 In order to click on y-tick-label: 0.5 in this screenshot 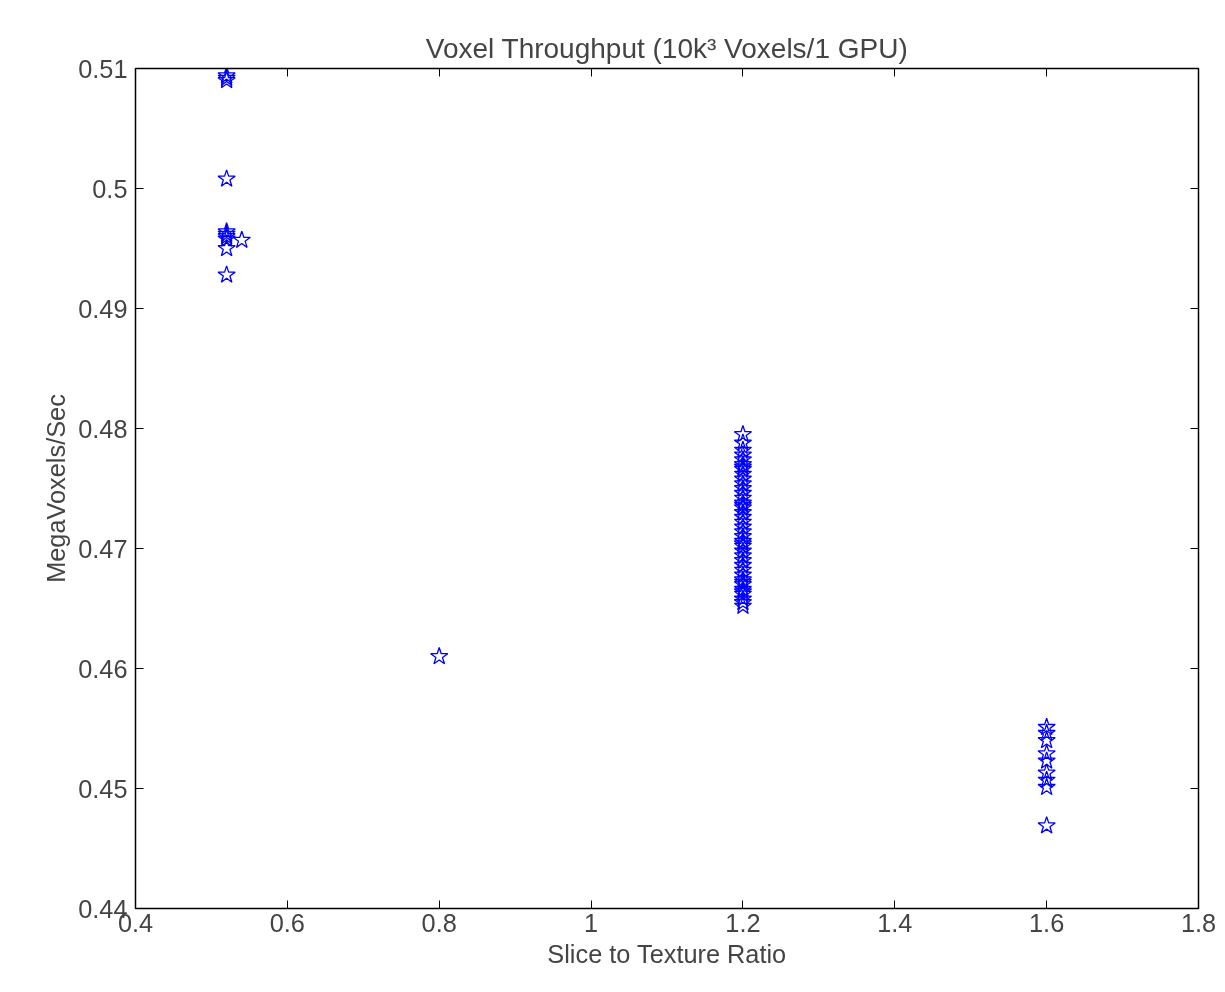, I will do `click(110, 188)`.